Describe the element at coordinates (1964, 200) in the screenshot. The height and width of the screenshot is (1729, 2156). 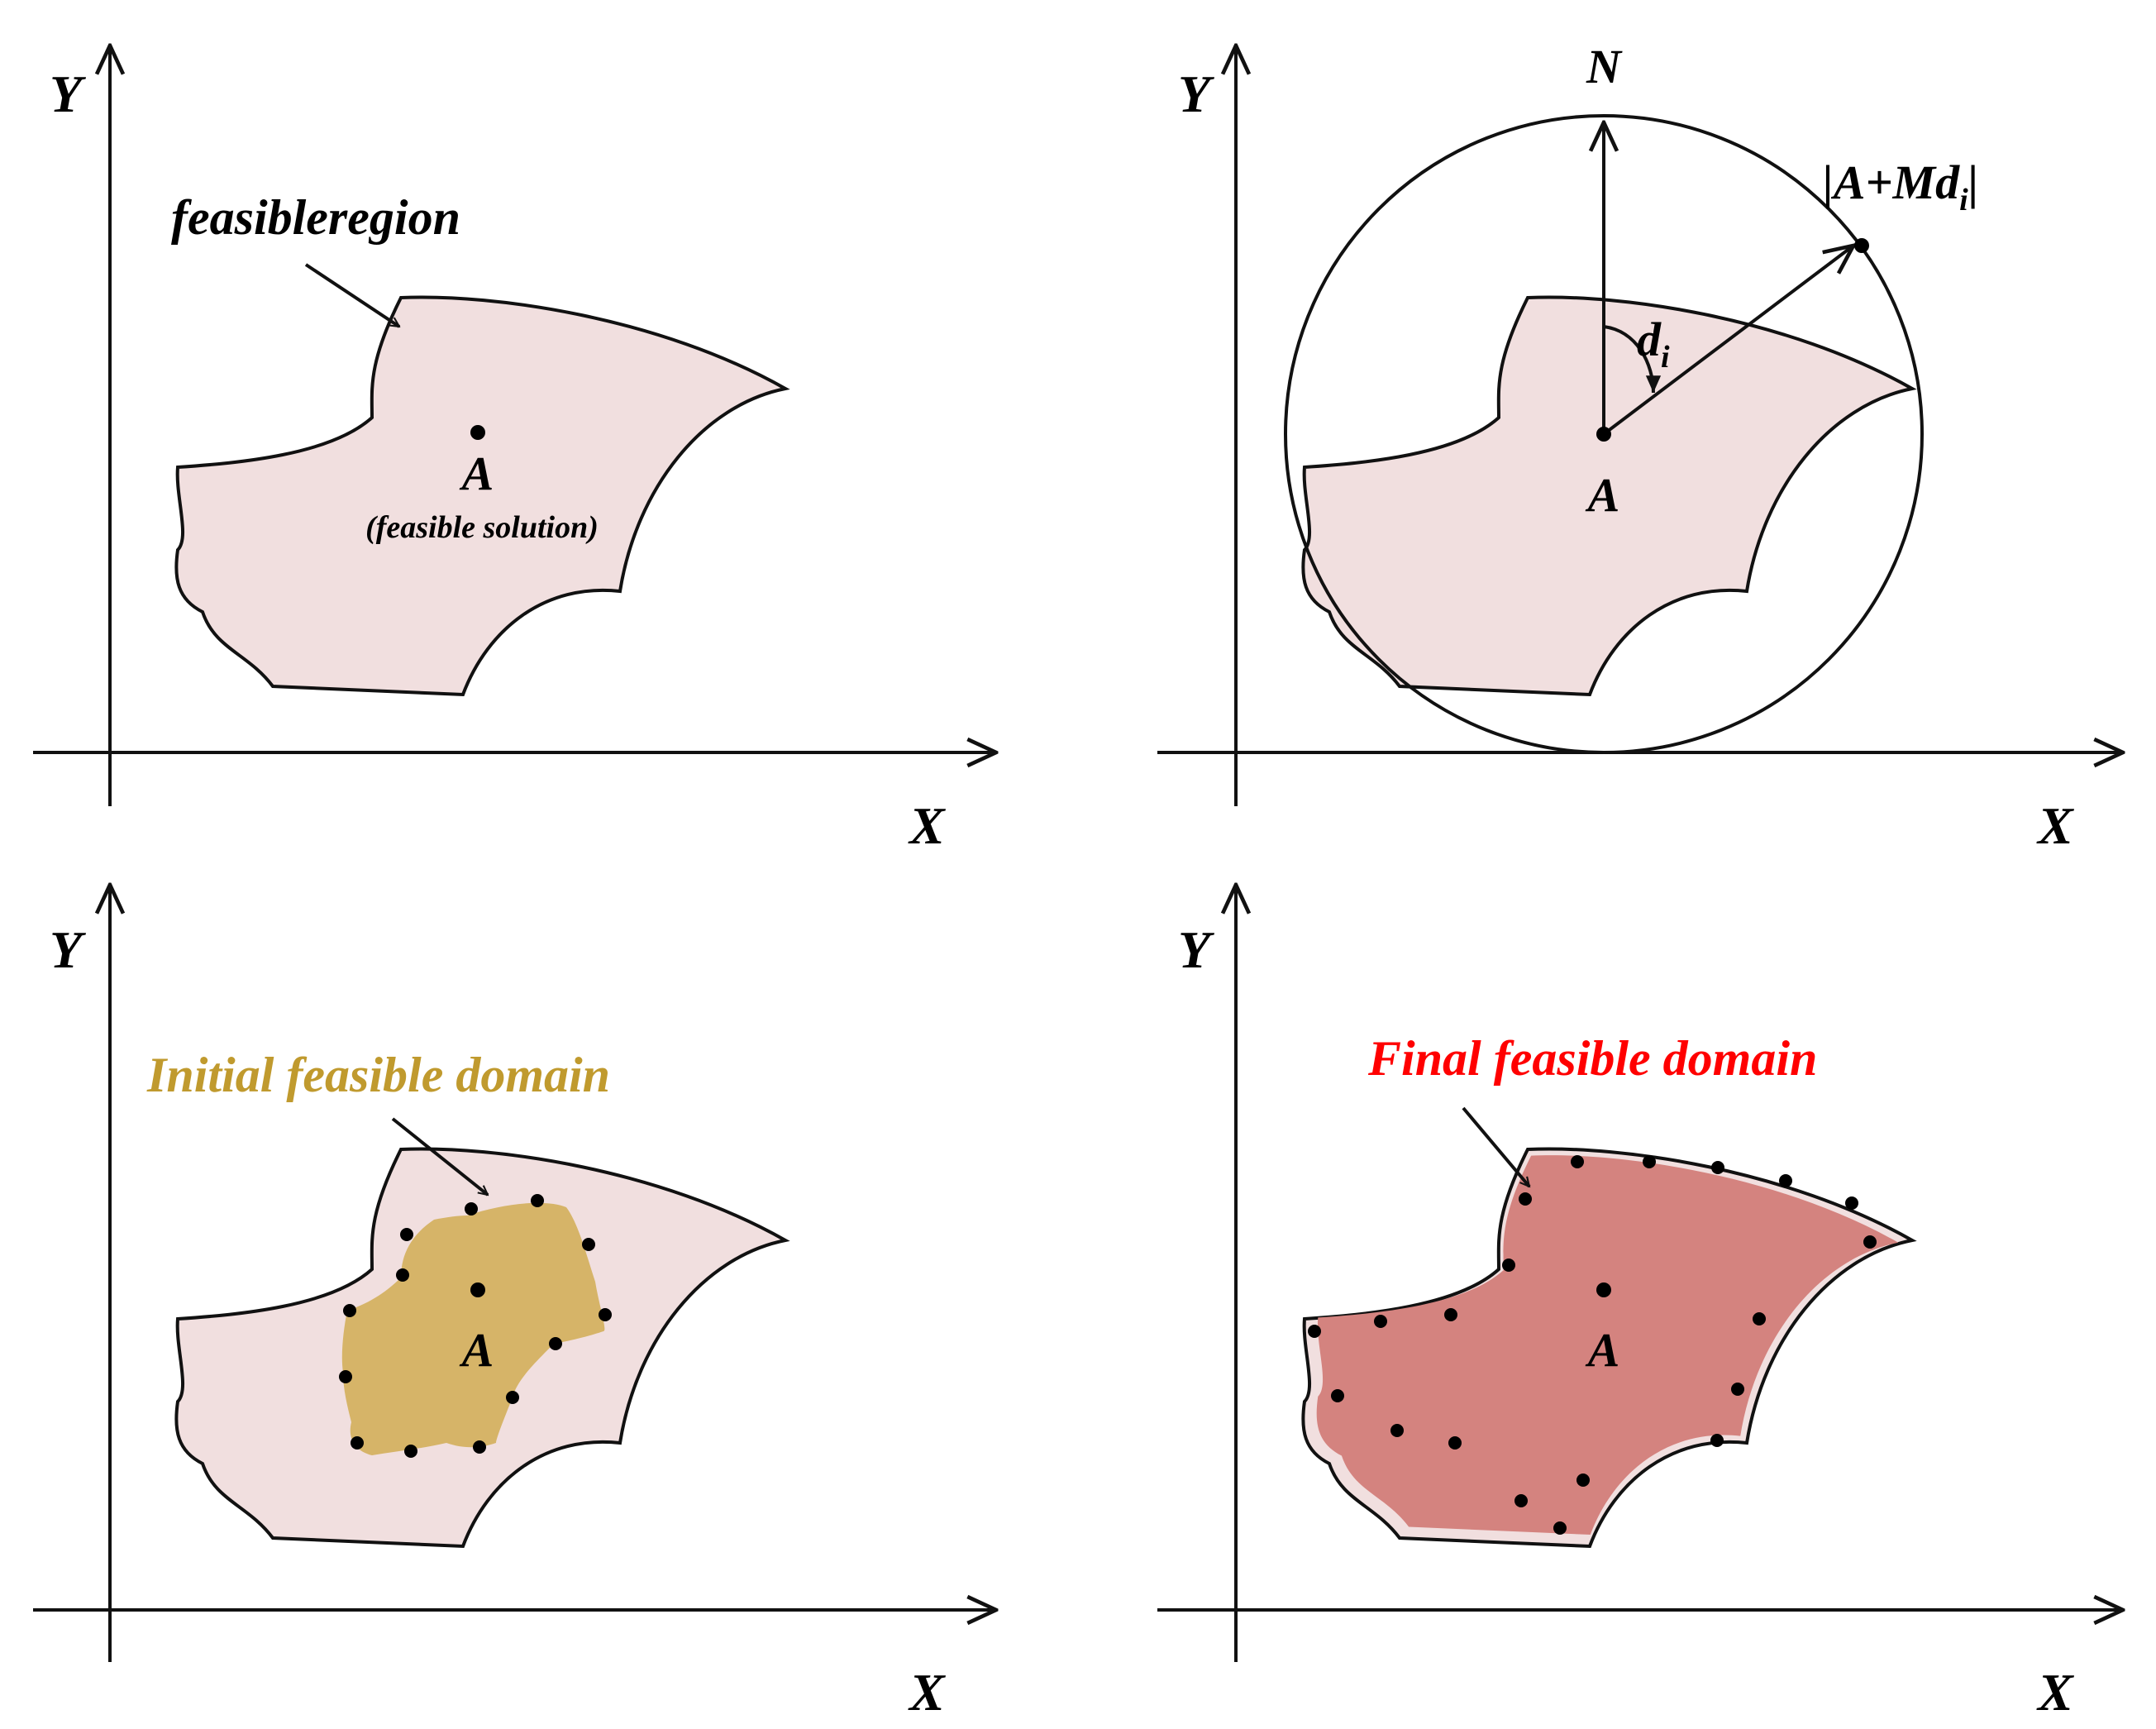
I see `search-point-subscript: i` at that location.